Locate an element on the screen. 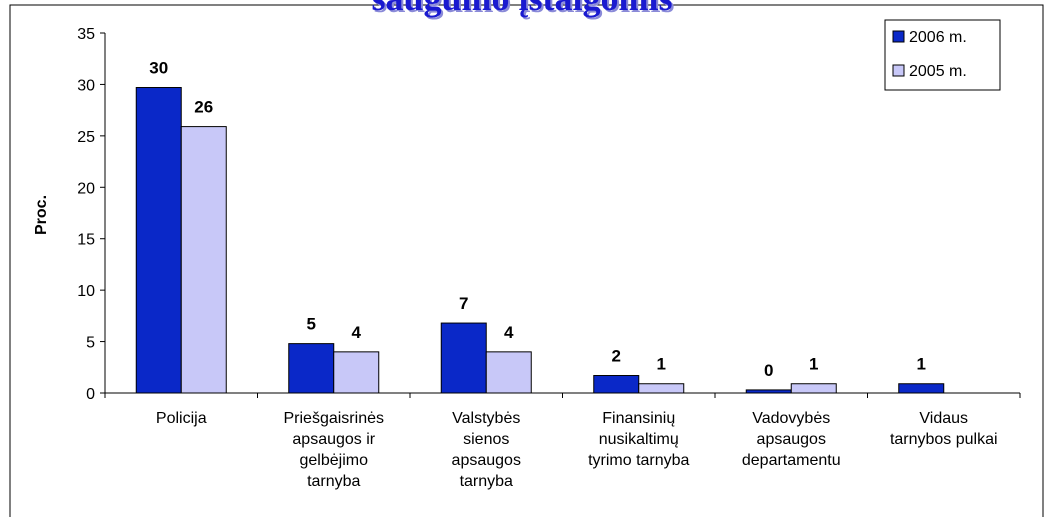 This screenshot has height=517, width=1053. data-label: 30 is located at coordinates (158, 68).